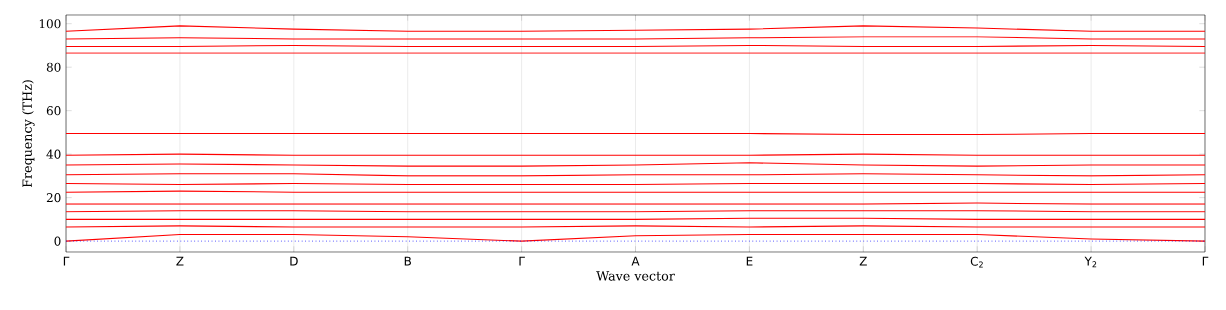 The image size is (1226, 310). I want to click on y-tick-label: 80, so click(53, 67).